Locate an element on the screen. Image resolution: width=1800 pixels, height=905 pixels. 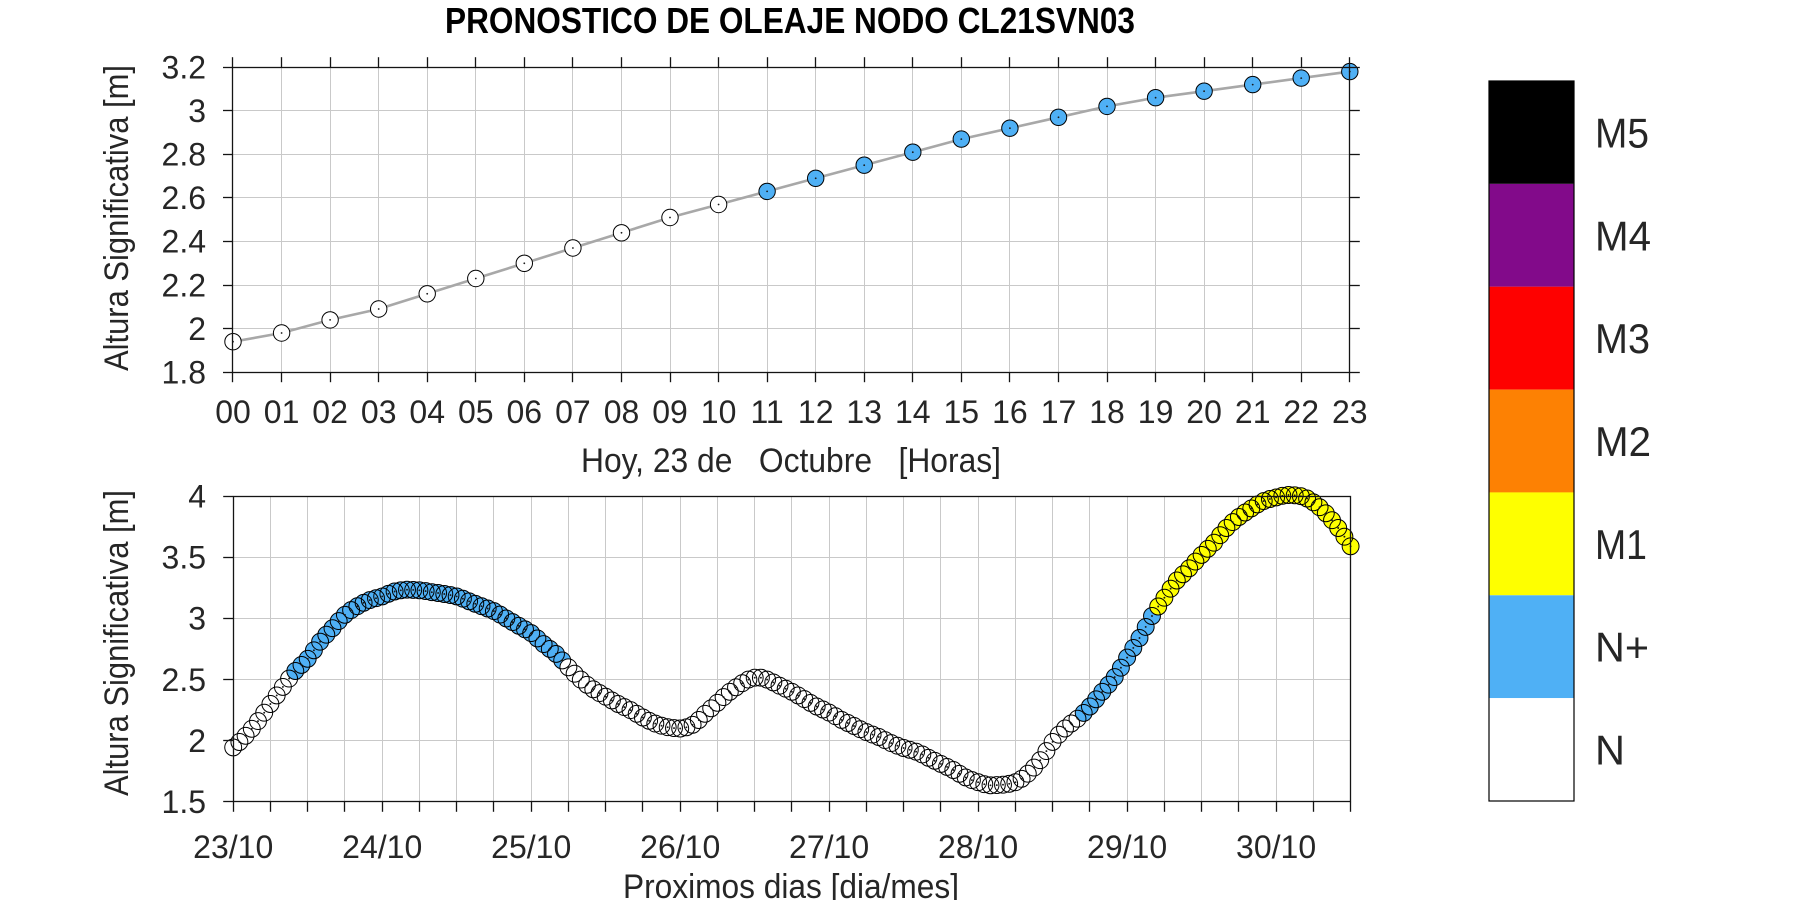
svg-text: 2.8 is located at coordinates (184, 155).